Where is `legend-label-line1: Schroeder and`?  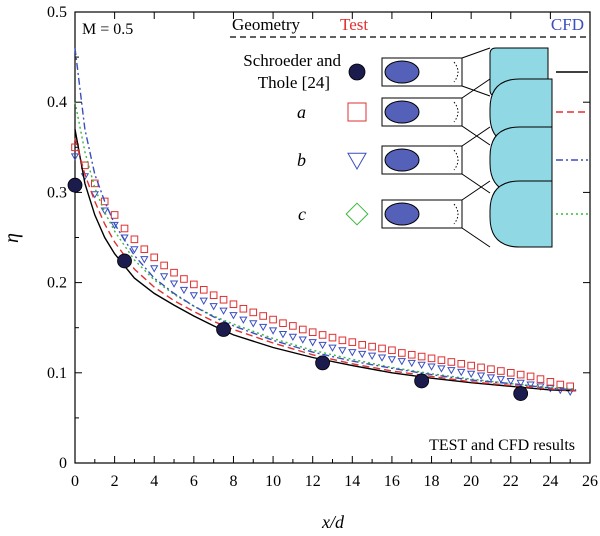 legend-label-line1: Schroeder and is located at coordinates (292, 60).